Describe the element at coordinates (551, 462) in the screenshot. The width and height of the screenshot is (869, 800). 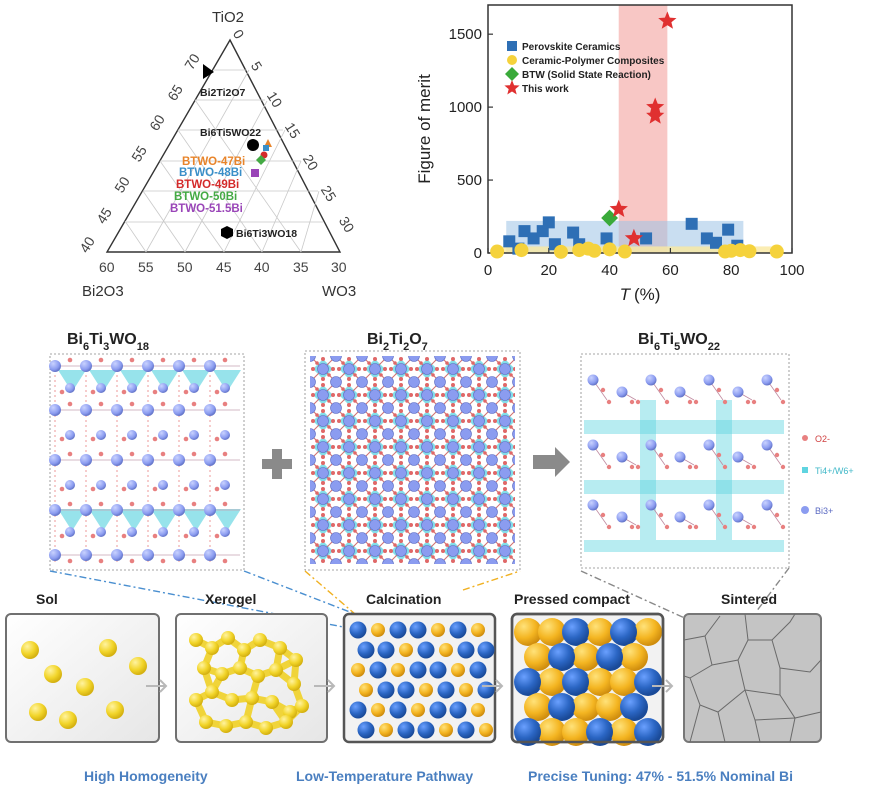
I see `right-arrow-icon` at that location.